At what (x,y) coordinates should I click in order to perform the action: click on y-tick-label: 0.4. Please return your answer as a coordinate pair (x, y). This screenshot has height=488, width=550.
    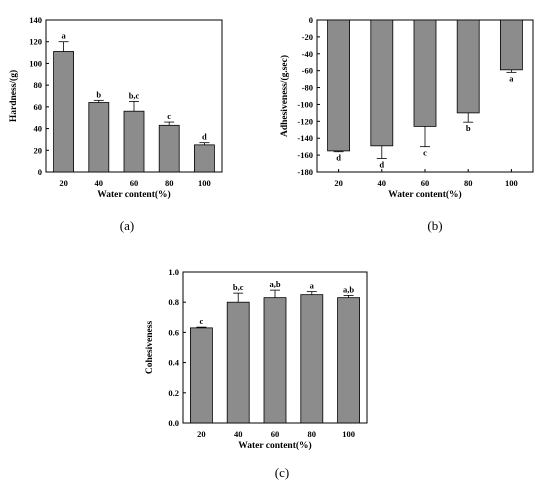
    Looking at the image, I should click on (173, 363).